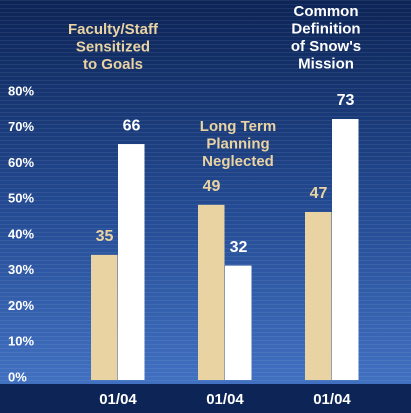  What do you see at coordinates (238, 126) in the screenshot?
I see `annotation: Long Term` at bounding box center [238, 126].